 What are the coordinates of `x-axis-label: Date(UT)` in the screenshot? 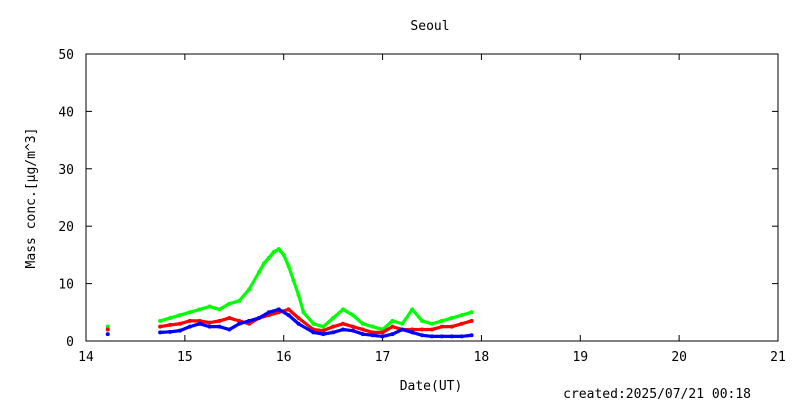 It's located at (431, 386).